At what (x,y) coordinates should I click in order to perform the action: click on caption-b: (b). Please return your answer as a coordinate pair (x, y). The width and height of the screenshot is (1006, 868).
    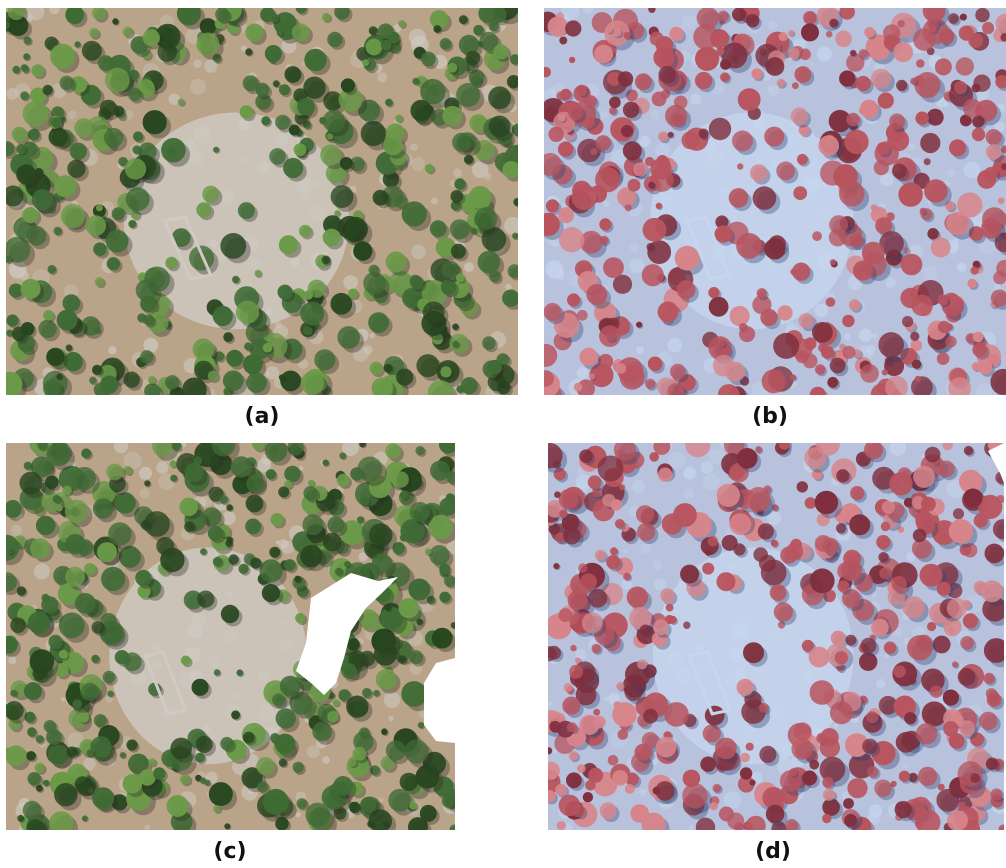
    Looking at the image, I should click on (770, 416).